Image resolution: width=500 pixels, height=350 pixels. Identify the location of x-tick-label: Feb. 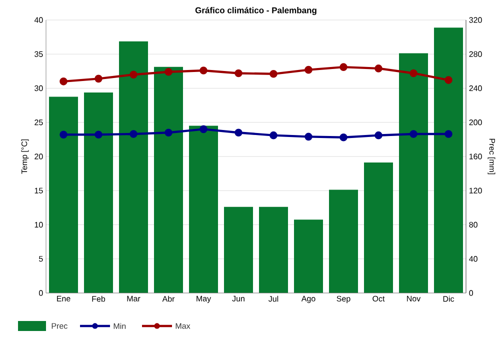
(99, 299).